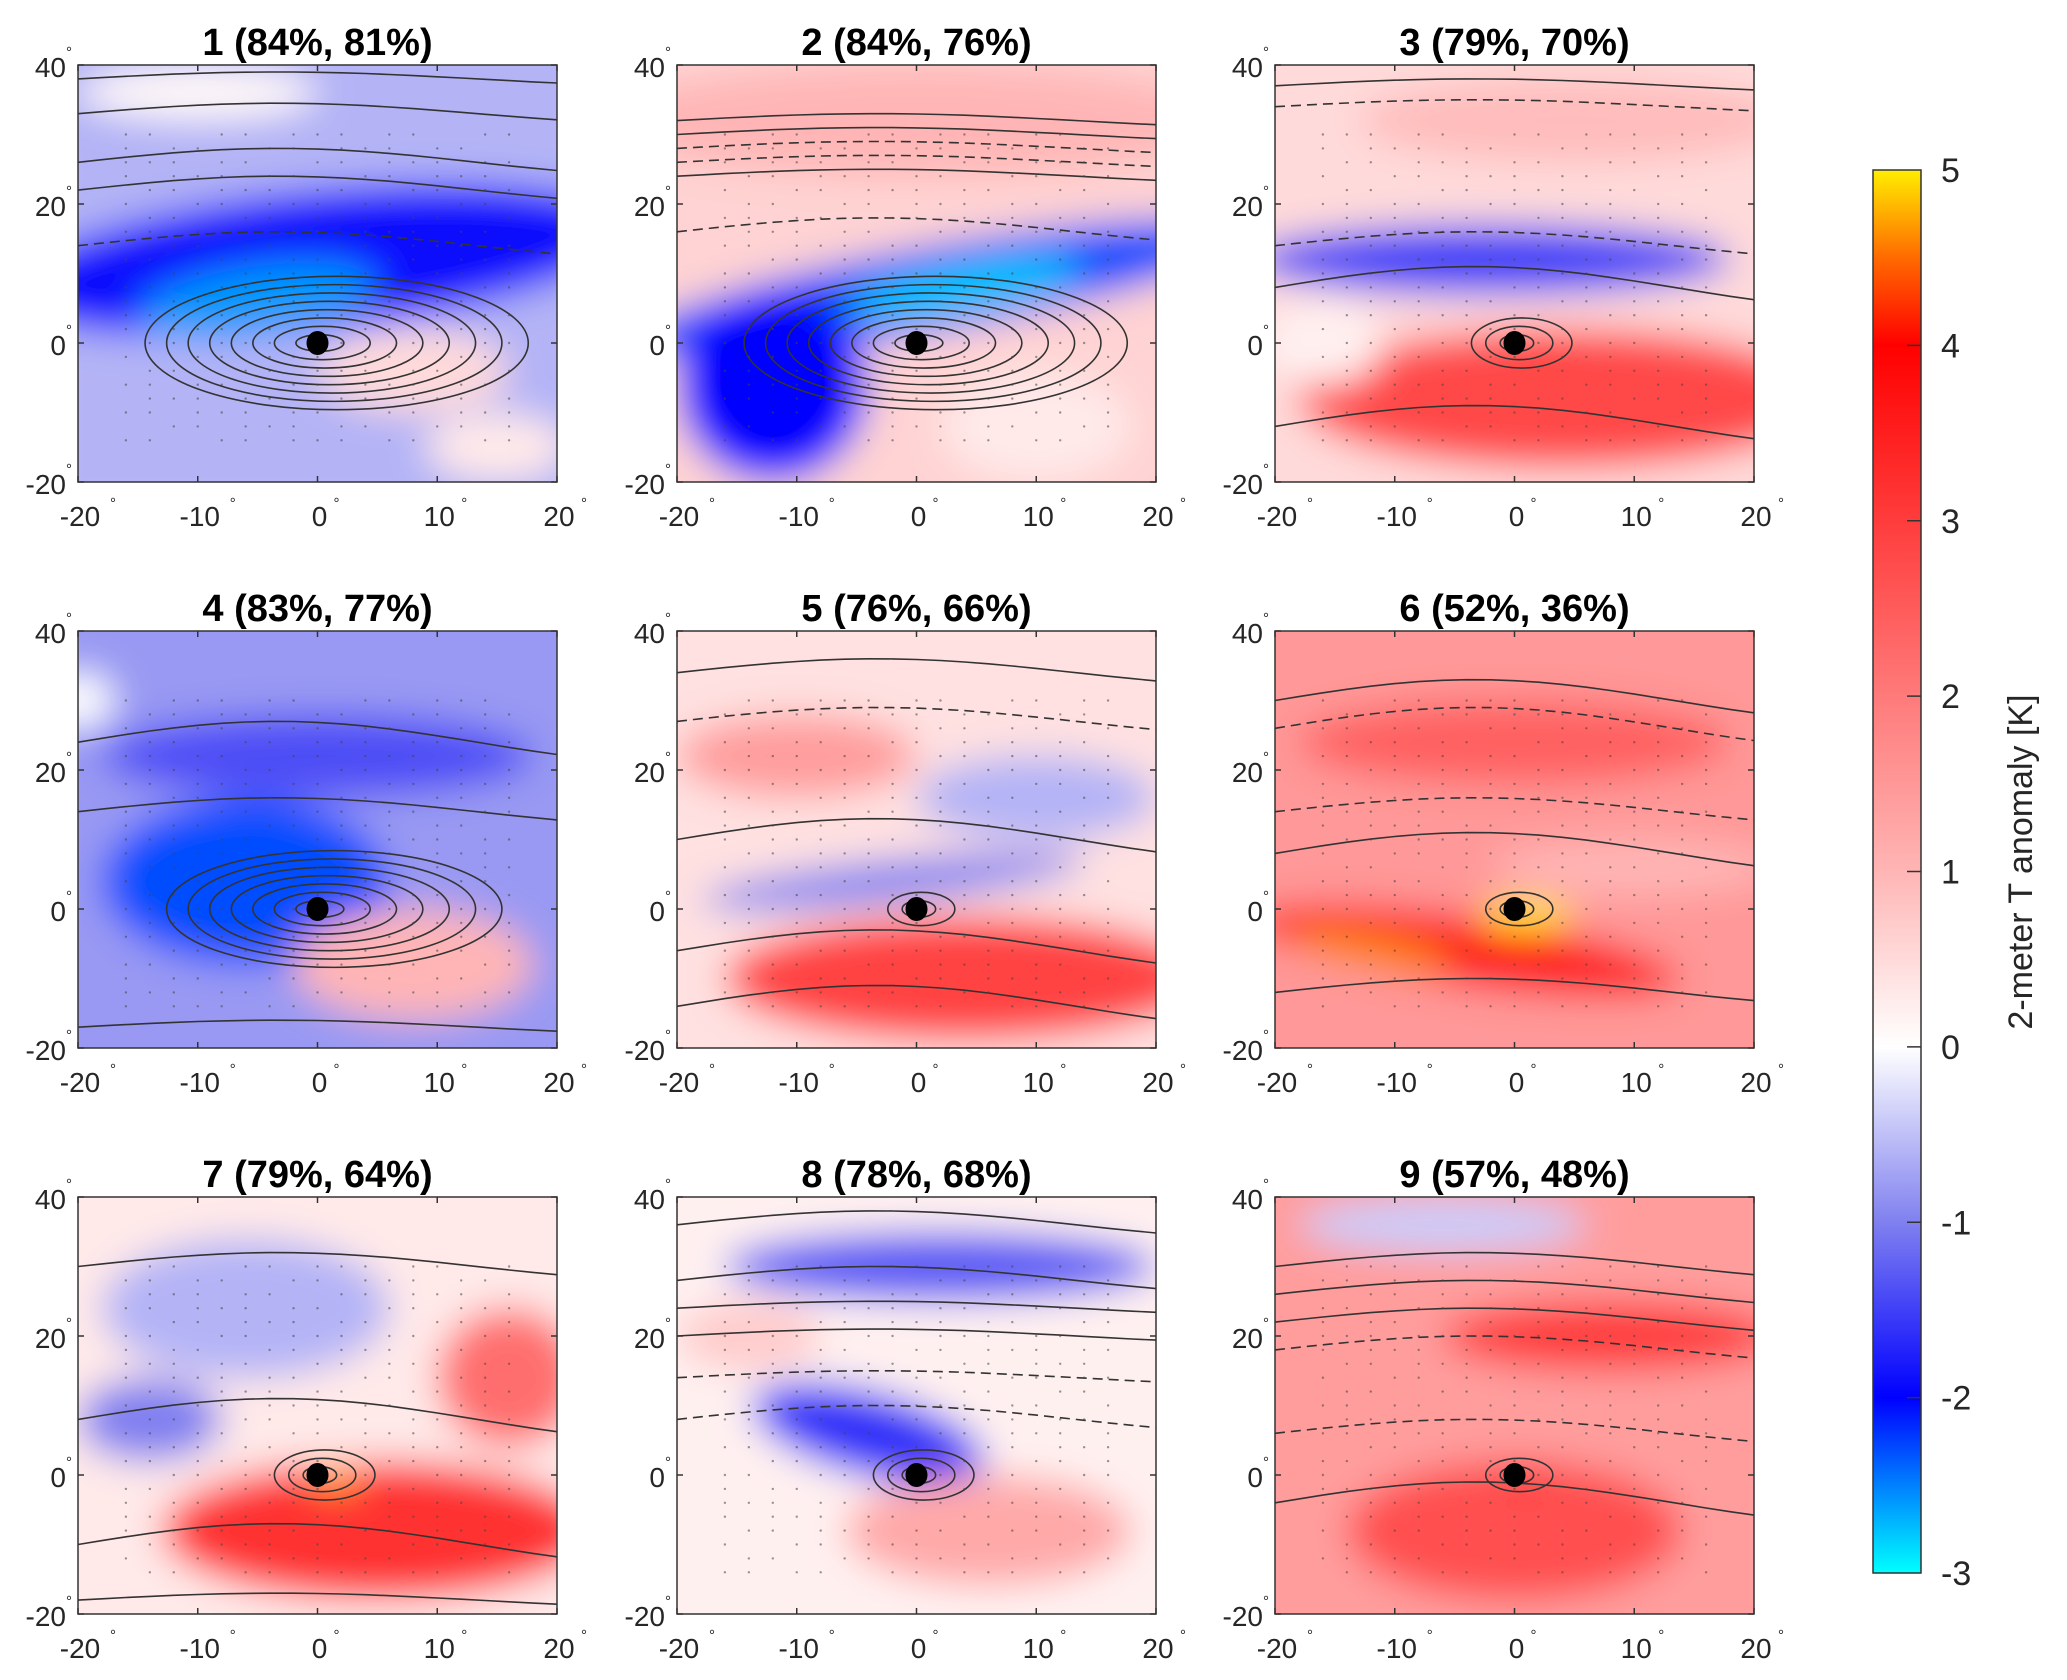  I want to click on colorbar-tick-label: 4, so click(1950, 346).